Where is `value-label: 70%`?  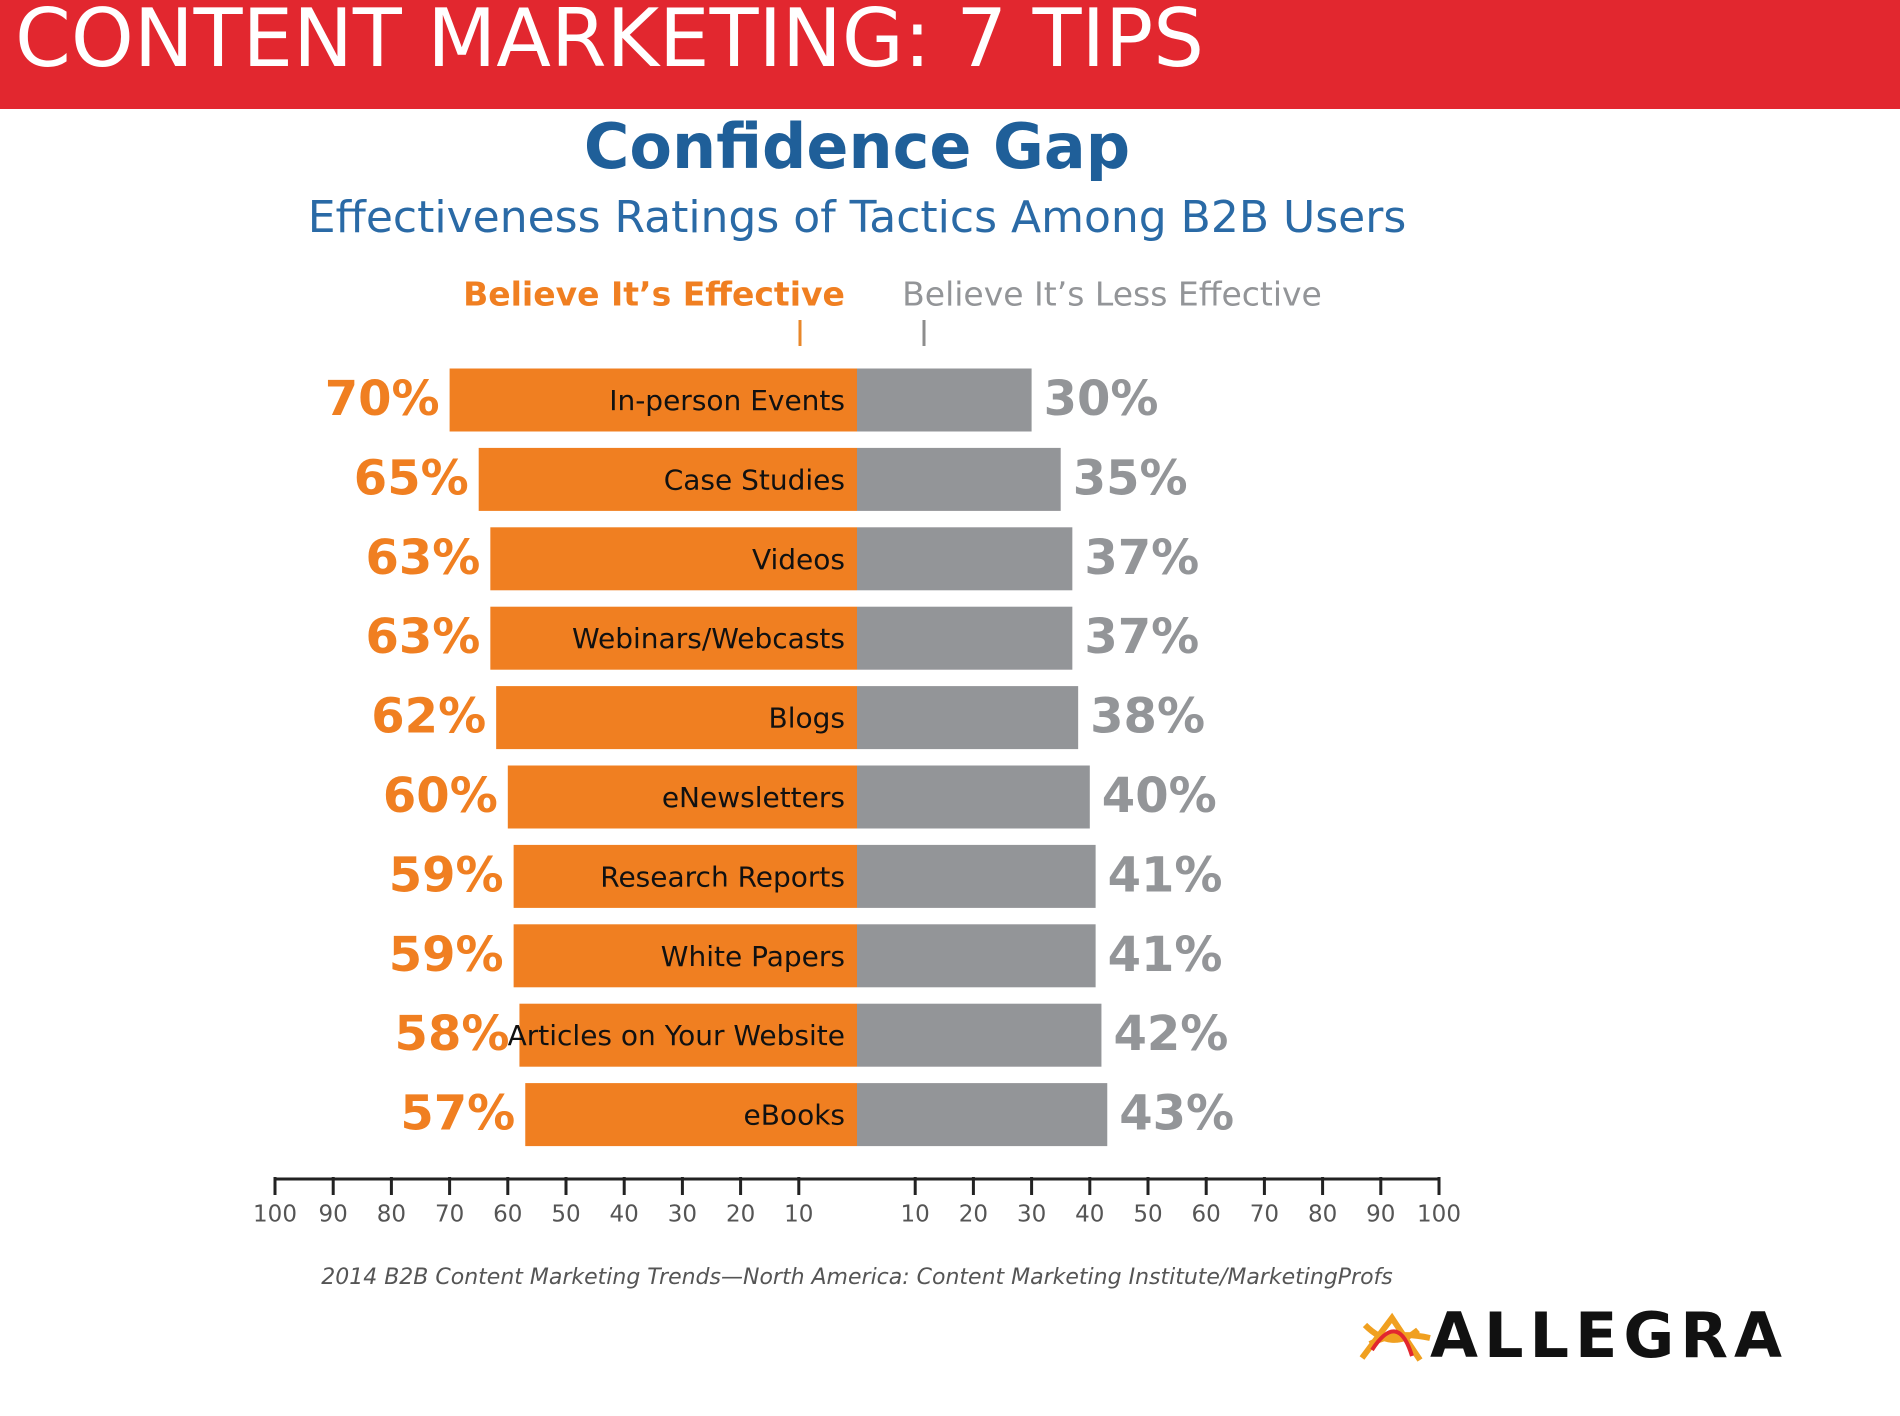
value-label: 70% is located at coordinates (382, 399).